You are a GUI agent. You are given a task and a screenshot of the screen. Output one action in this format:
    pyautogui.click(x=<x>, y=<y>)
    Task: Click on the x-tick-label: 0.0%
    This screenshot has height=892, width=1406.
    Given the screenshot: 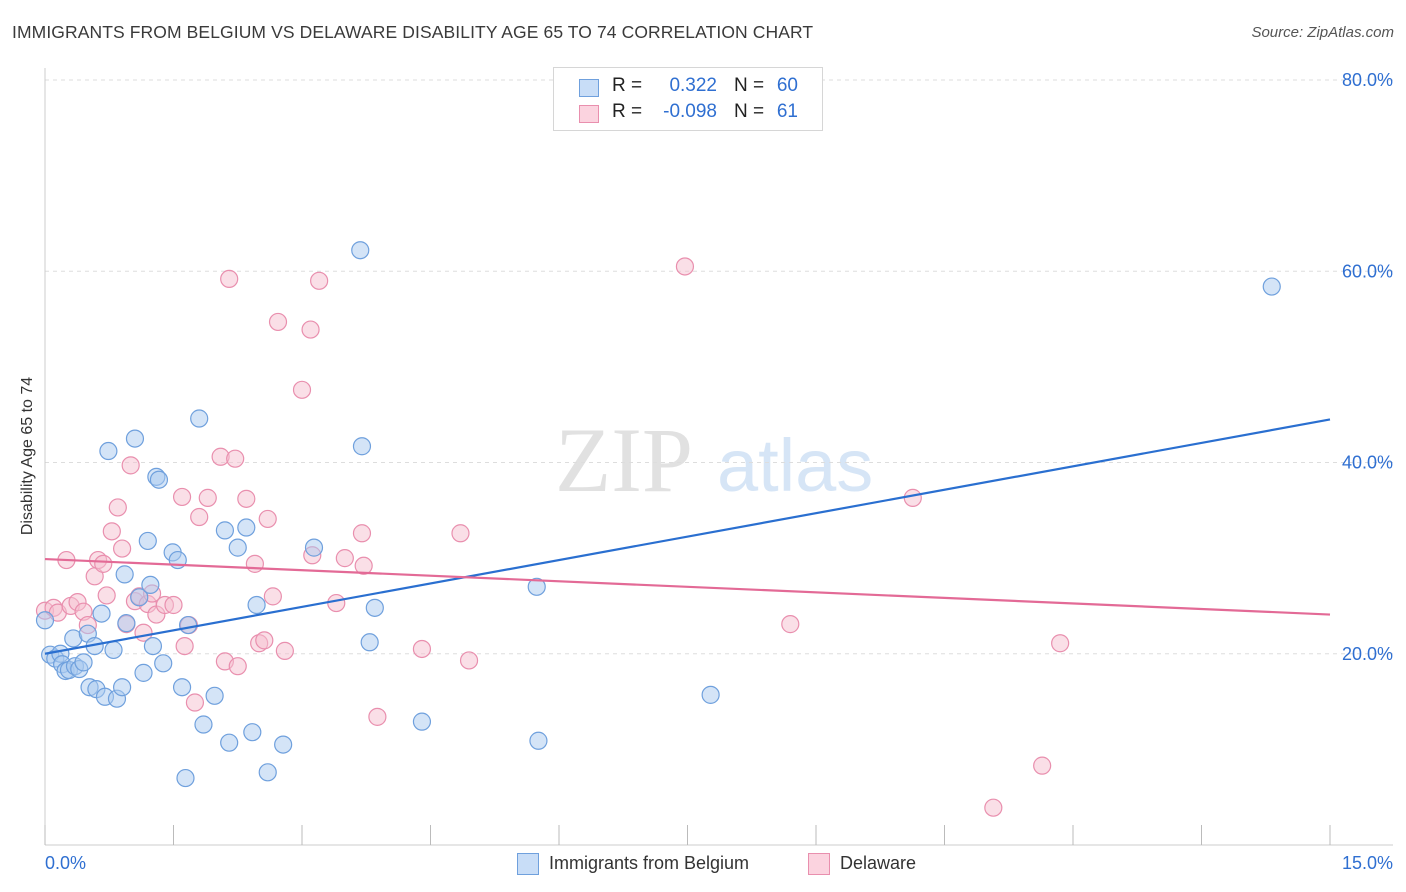 What is the action you would take?
    pyautogui.click(x=65, y=863)
    